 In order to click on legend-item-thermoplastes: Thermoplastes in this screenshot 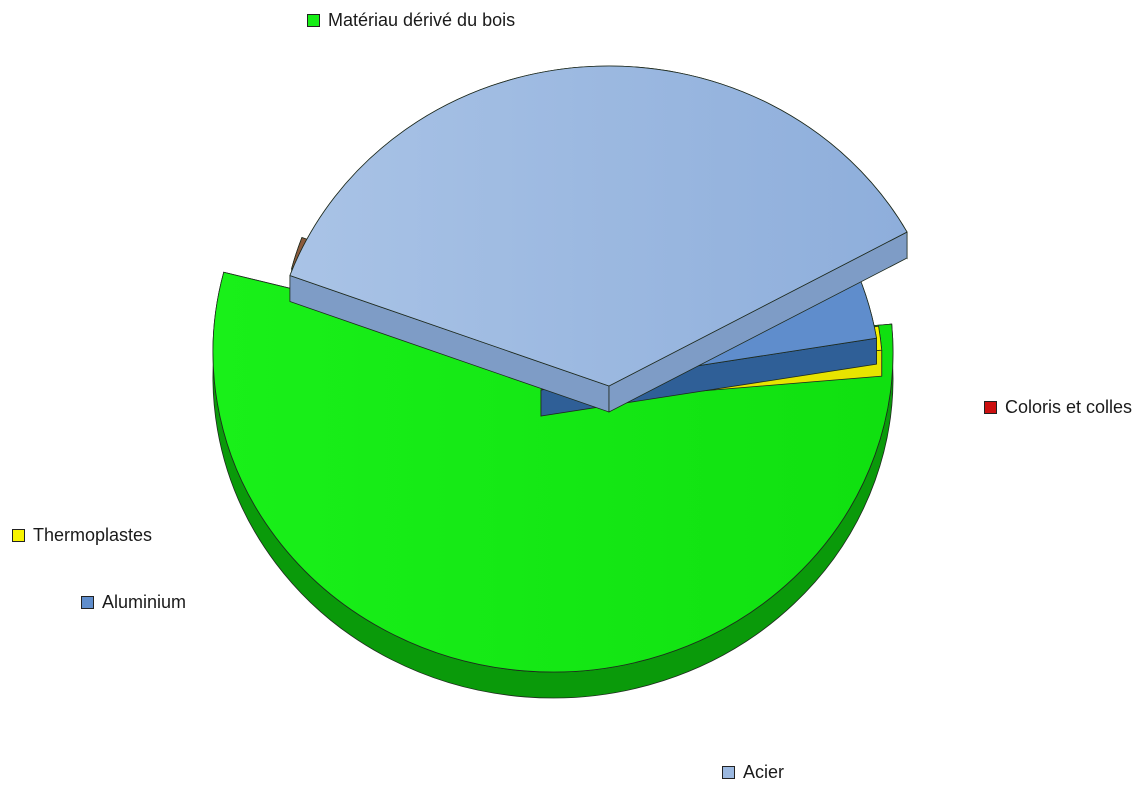, I will do `click(82, 535)`.